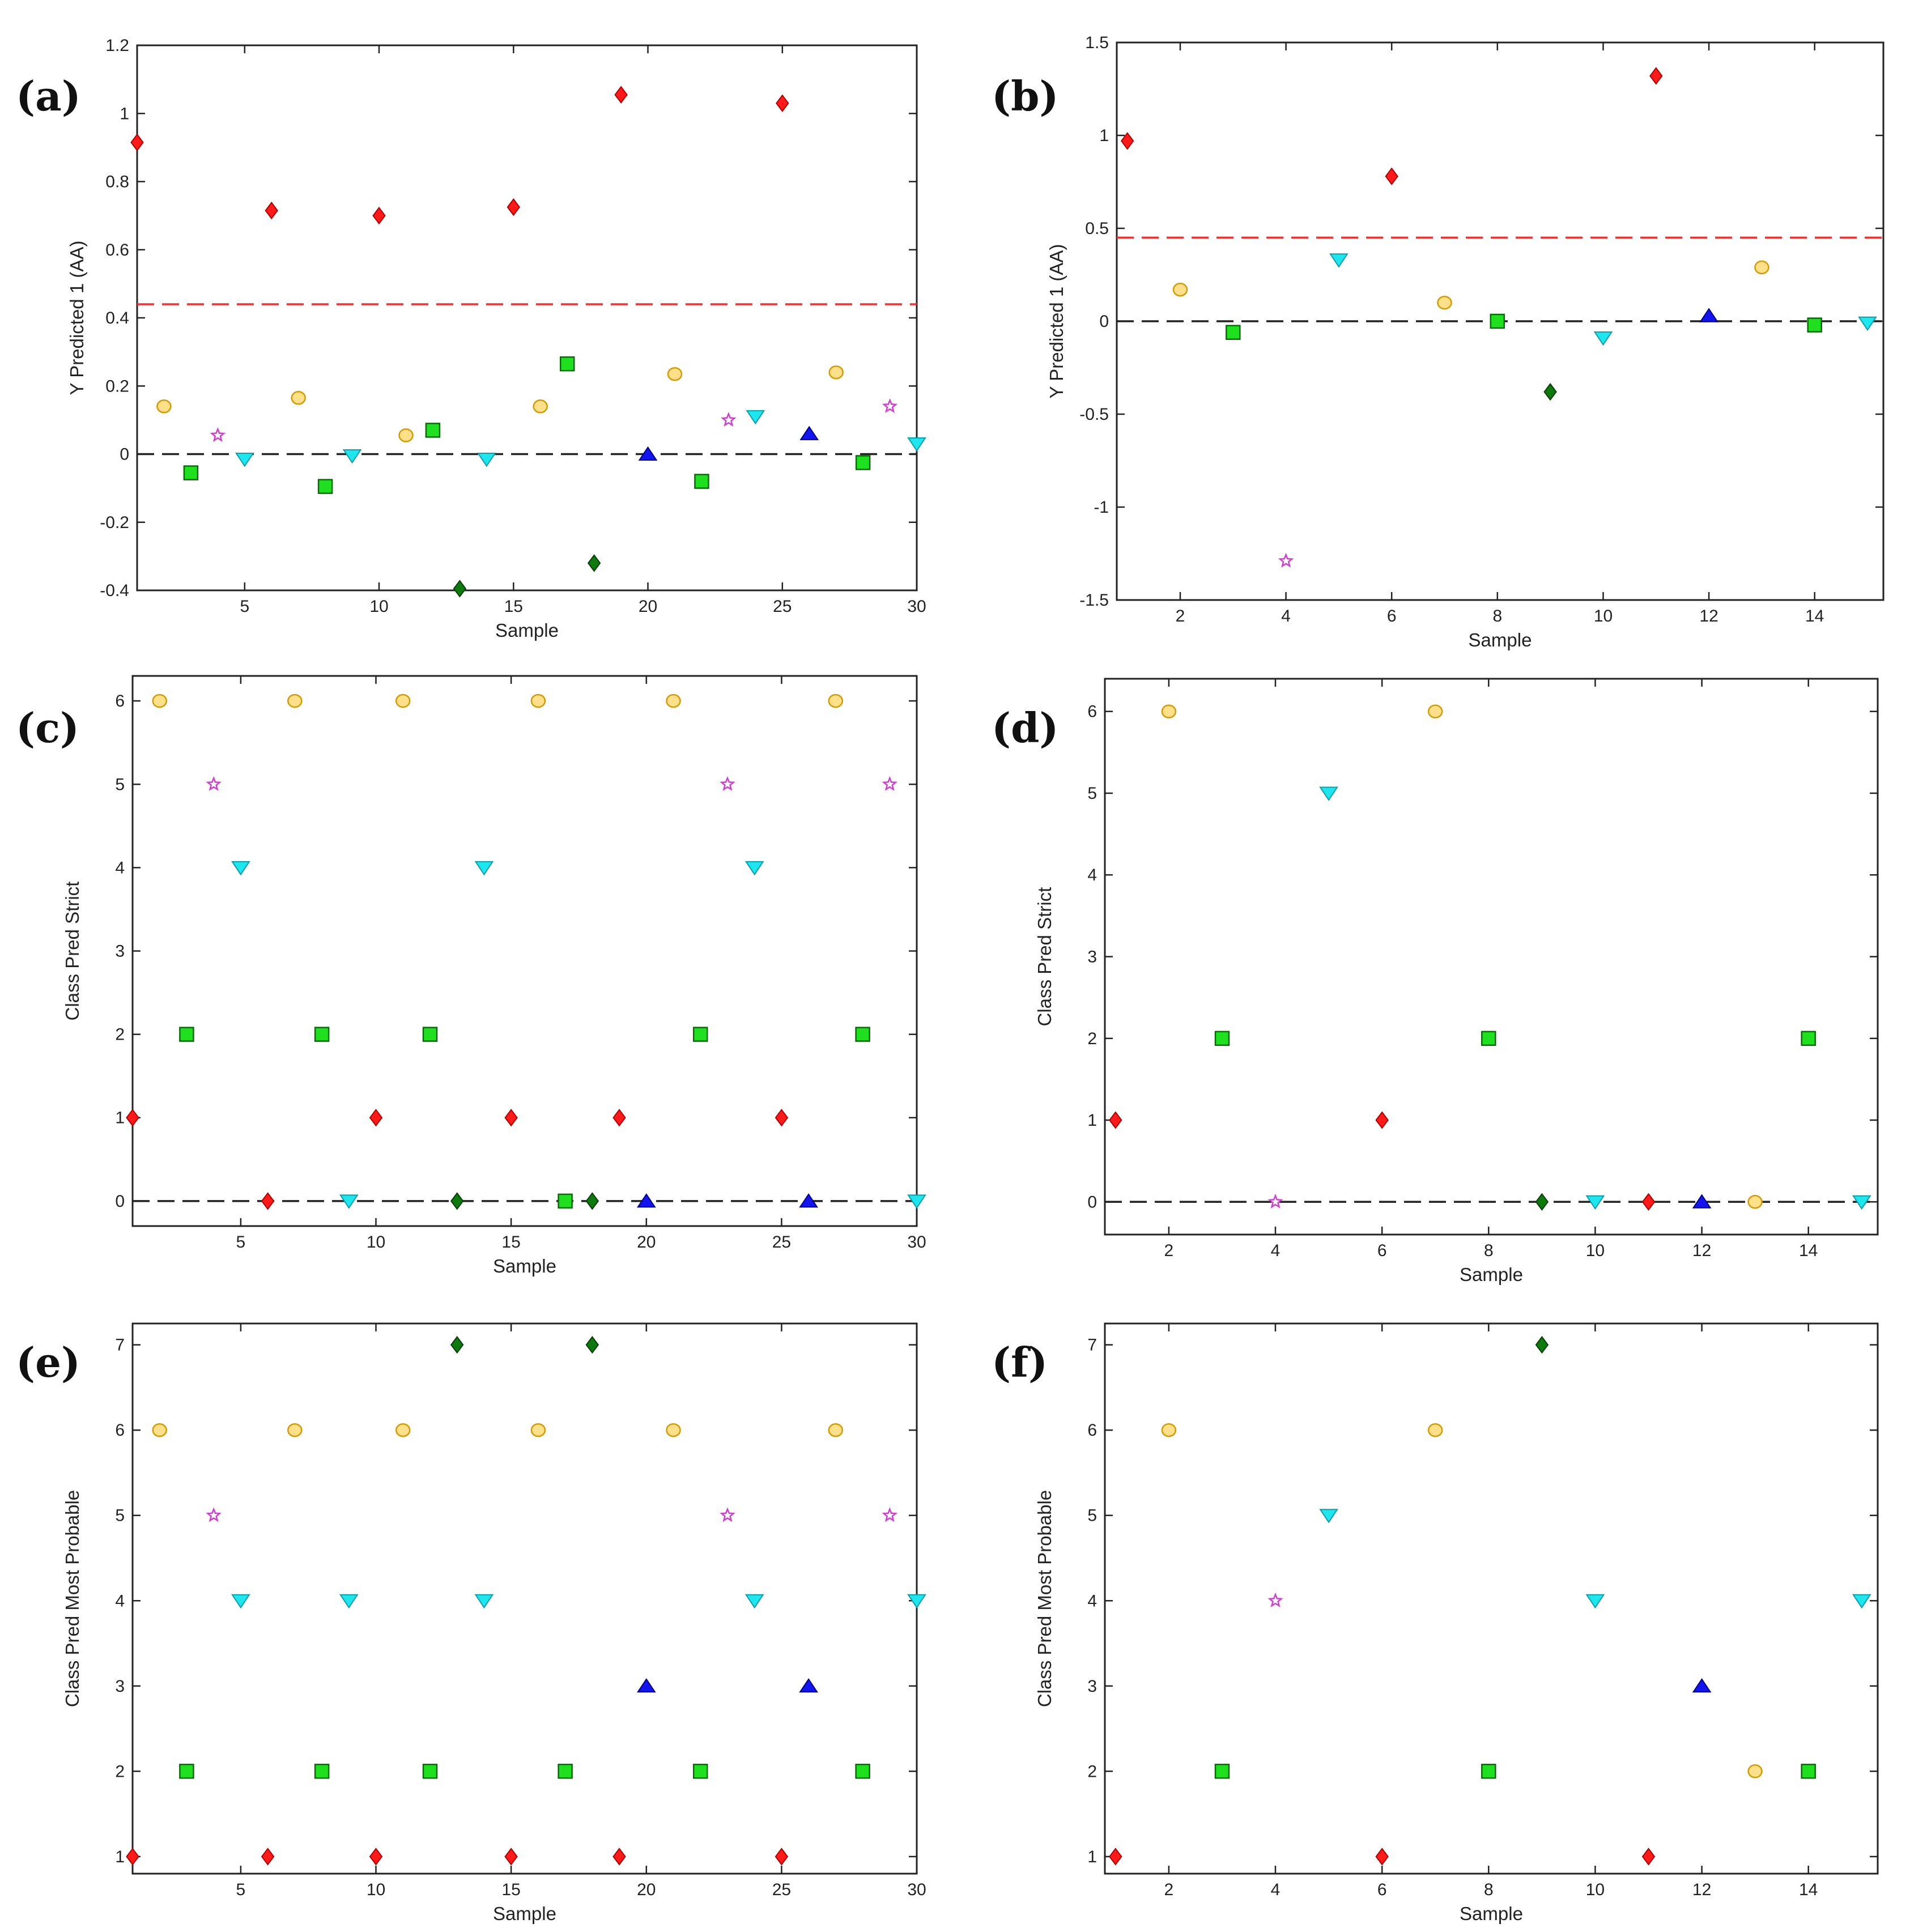 The image size is (1910, 1932). Describe the element at coordinates (117, 318) in the screenshot. I see `y-tick-label: 0.4` at that location.